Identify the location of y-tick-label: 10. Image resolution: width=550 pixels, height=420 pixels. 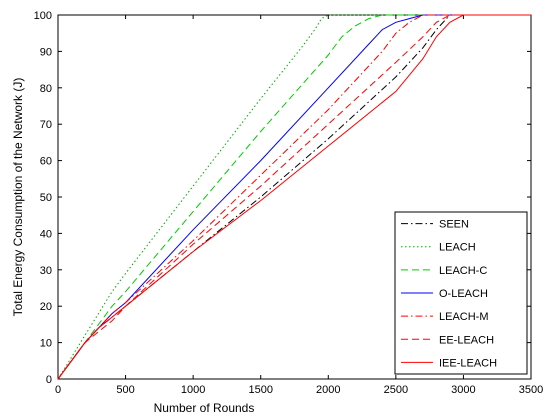
(46, 344).